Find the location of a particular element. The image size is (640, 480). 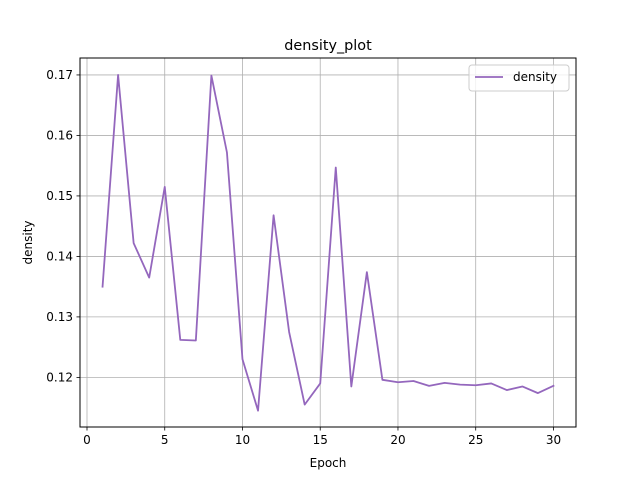

y-tick-label: 0.13 is located at coordinates (59, 317).